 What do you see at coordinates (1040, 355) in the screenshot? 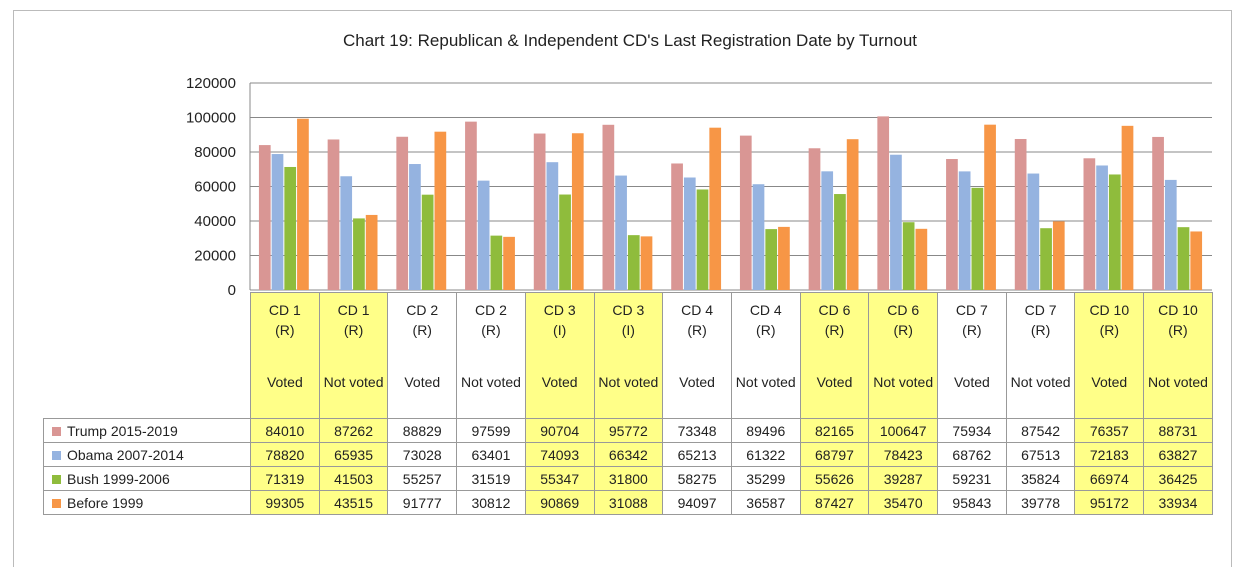
I see `category-cell: CD 7 (R) Not voted` at bounding box center [1040, 355].